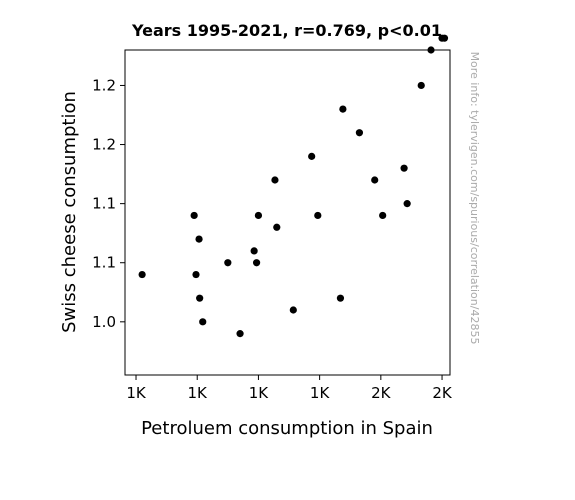  I want to click on y-axis-label: Swiss cheese consumption, so click(69, 212).